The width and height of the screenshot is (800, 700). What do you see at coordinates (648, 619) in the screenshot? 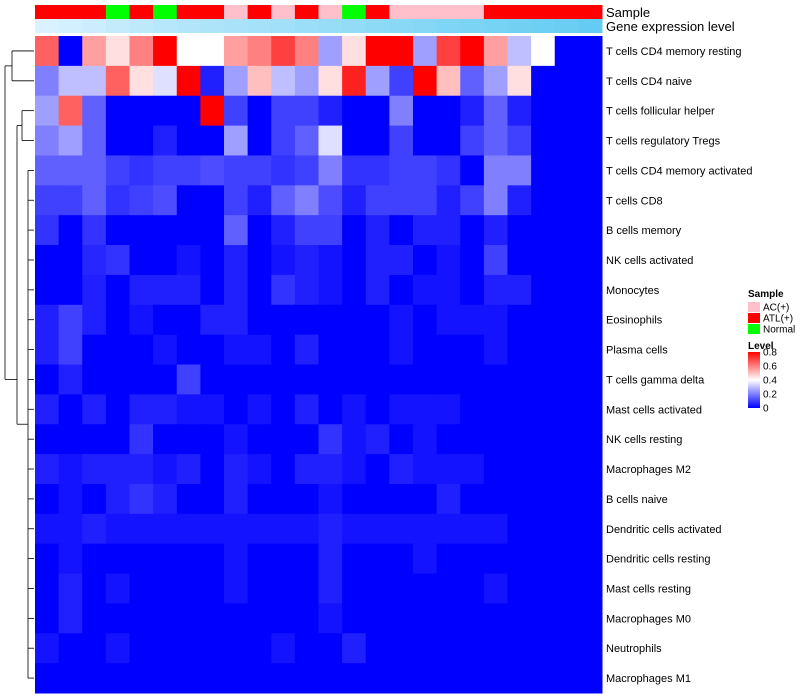
I see `row-label: Macrophages M0` at bounding box center [648, 619].